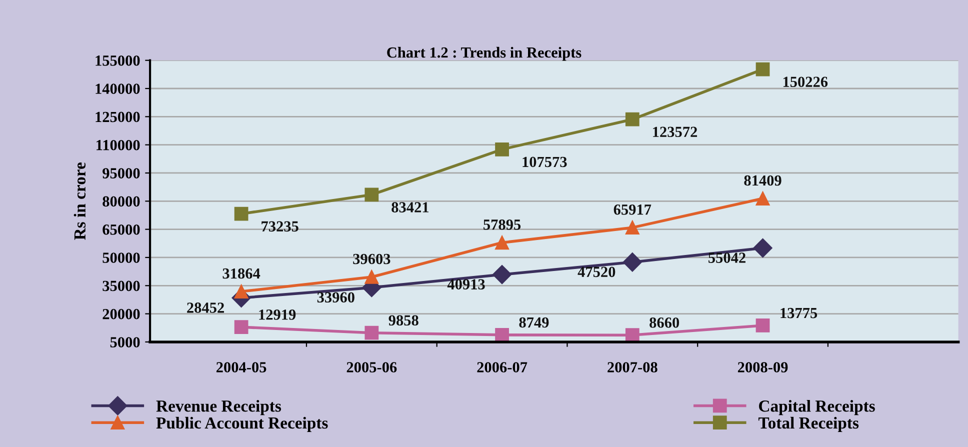 The image size is (968, 447). I want to click on y-axis-title: Rs in crore, so click(80, 201).